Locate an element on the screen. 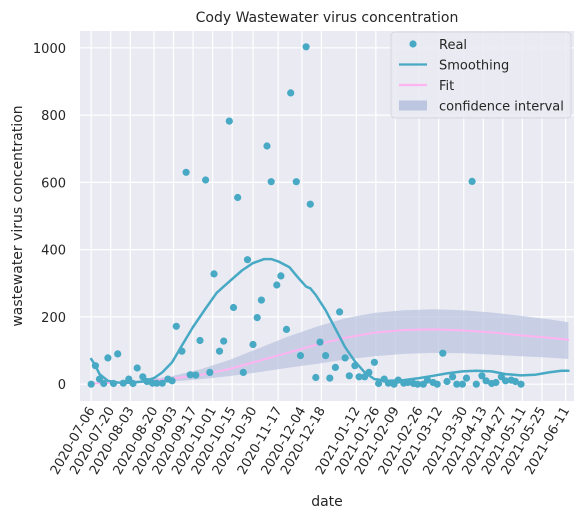  confidence-band is located at coordinates (330, 346).